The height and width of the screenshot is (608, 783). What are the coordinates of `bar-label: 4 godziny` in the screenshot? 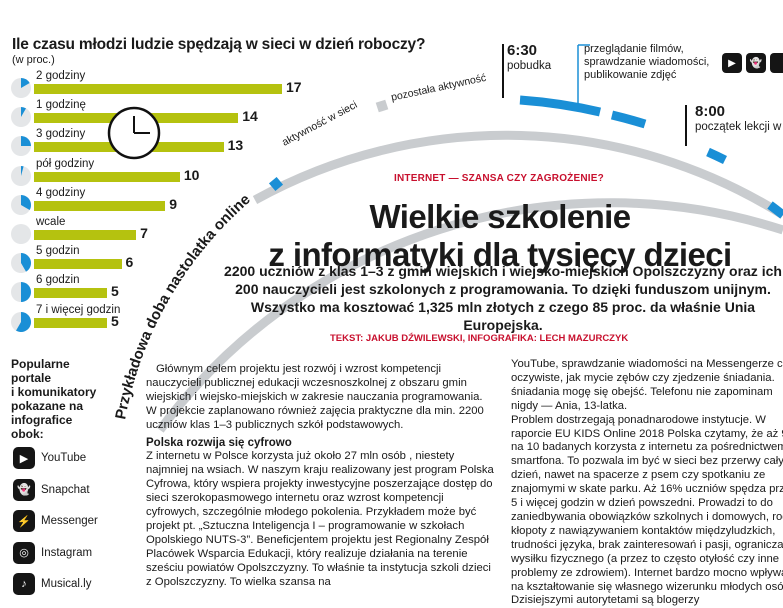 It's located at (61, 192).